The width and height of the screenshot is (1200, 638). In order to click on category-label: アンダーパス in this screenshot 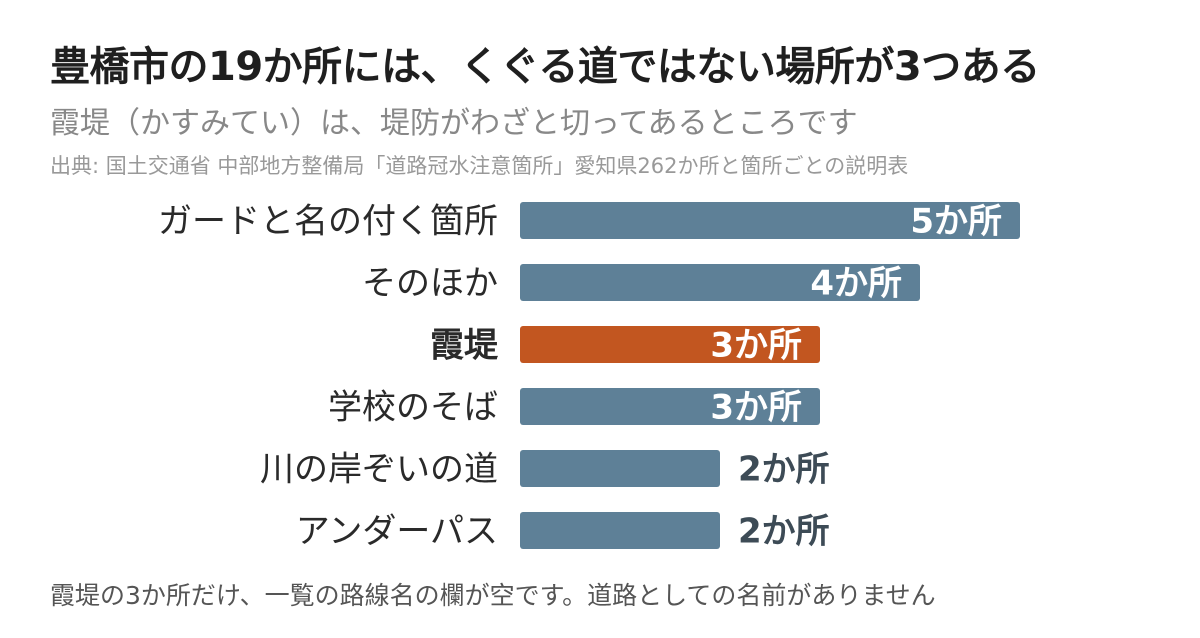, I will do `click(397, 532)`.